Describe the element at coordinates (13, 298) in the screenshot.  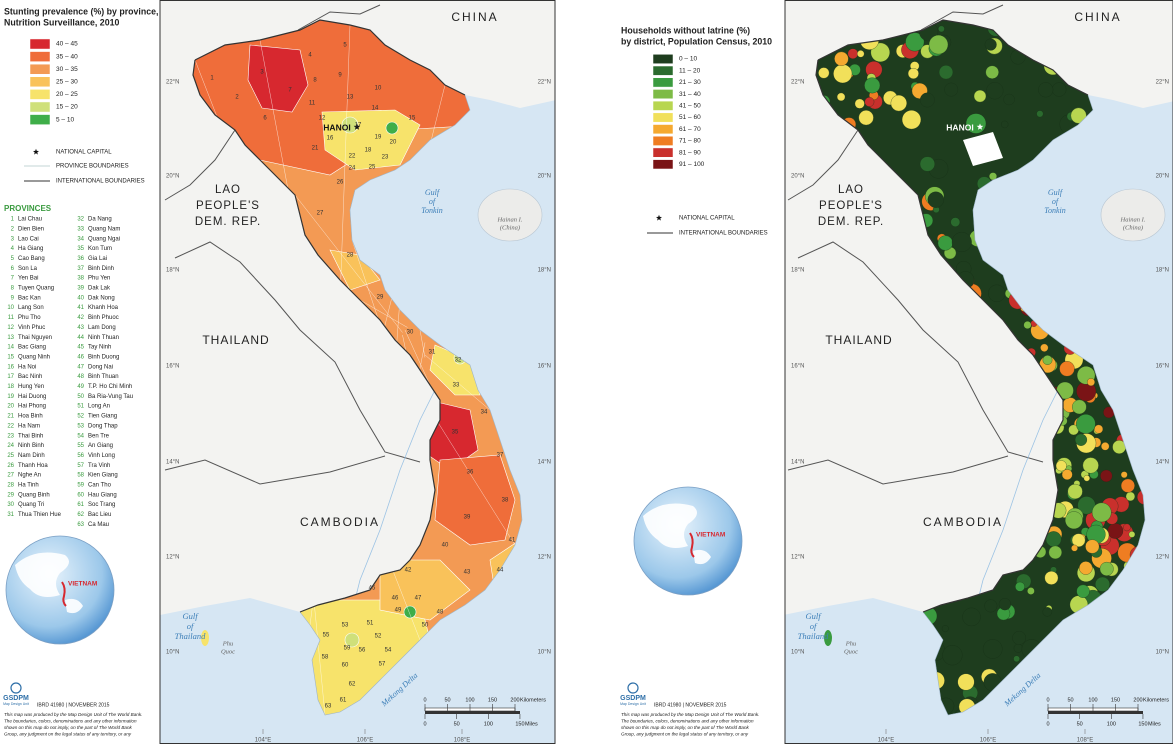
I see `province-list-number: 9` at that location.